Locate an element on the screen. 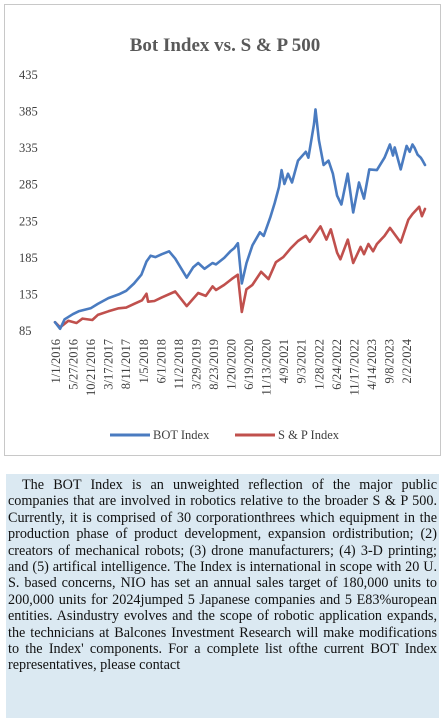  x-tick-label: 6/19/2020 is located at coordinates (249, 364).